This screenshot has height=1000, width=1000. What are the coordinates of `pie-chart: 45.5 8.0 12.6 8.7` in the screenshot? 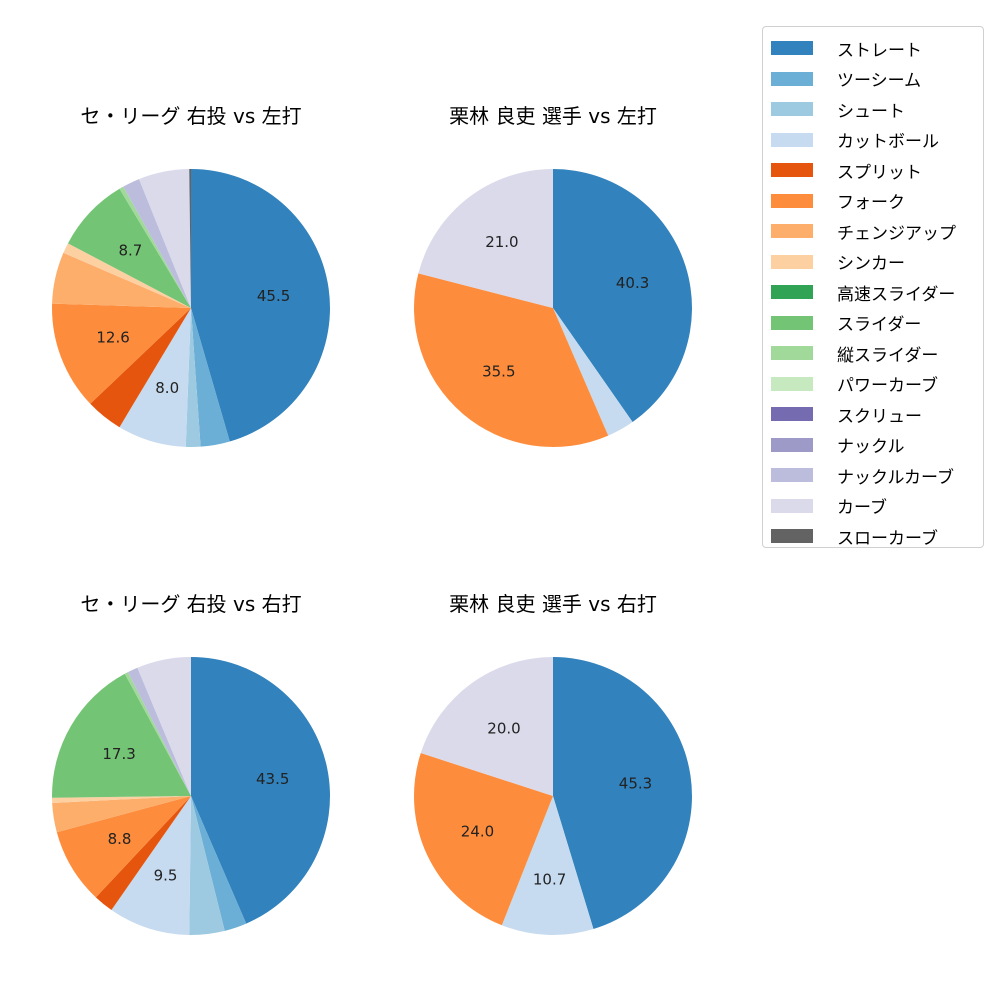 It's located at (191, 307).